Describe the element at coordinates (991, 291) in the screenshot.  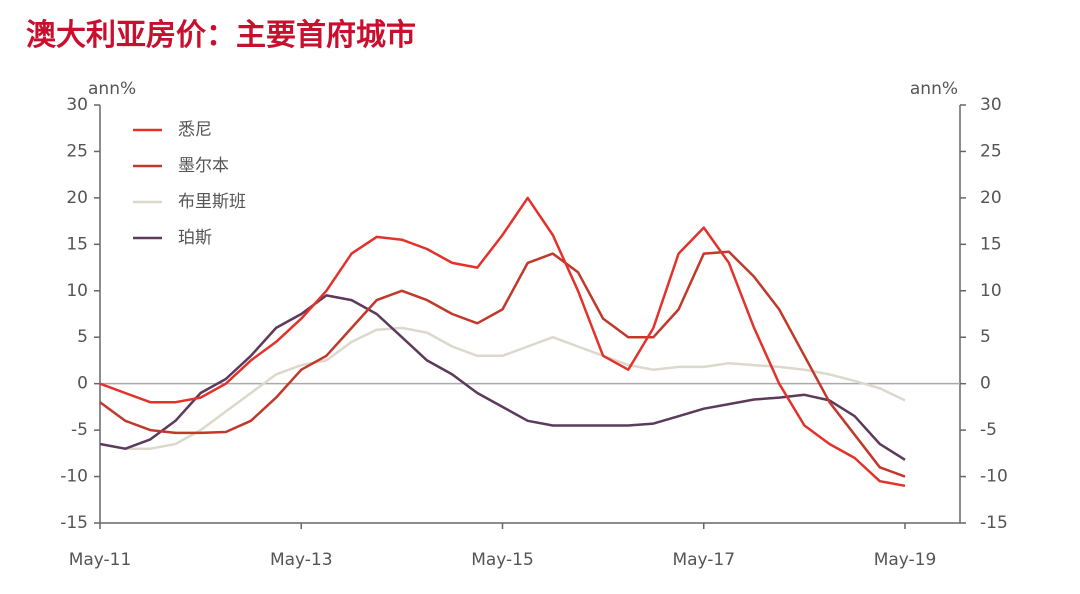
I see `y2-tick-label: 10` at that location.